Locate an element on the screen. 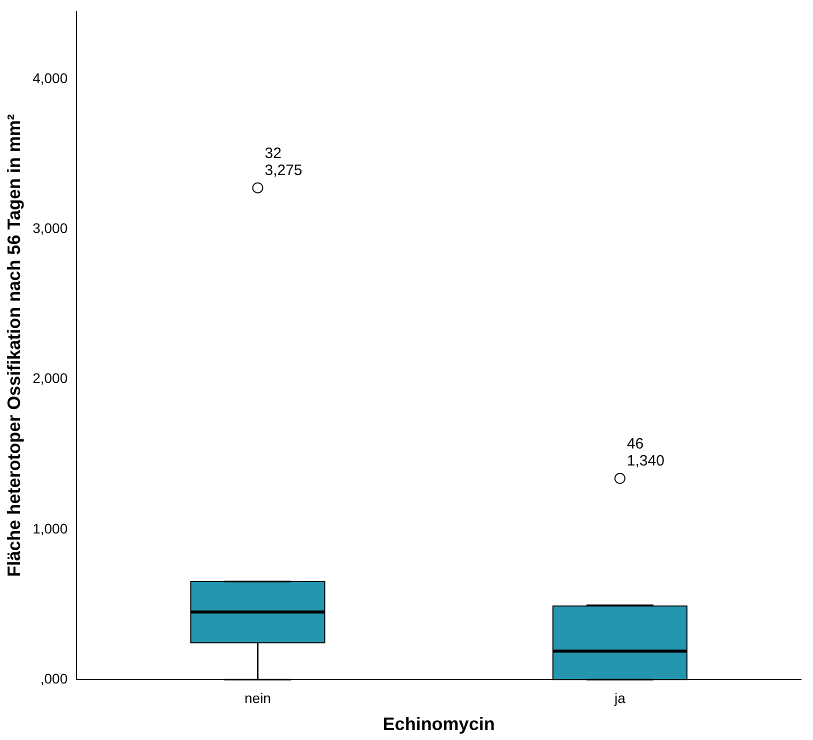 Image resolution: width=813 pixels, height=740 pixels. x-tick-label: ja is located at coordinates (619, 698).